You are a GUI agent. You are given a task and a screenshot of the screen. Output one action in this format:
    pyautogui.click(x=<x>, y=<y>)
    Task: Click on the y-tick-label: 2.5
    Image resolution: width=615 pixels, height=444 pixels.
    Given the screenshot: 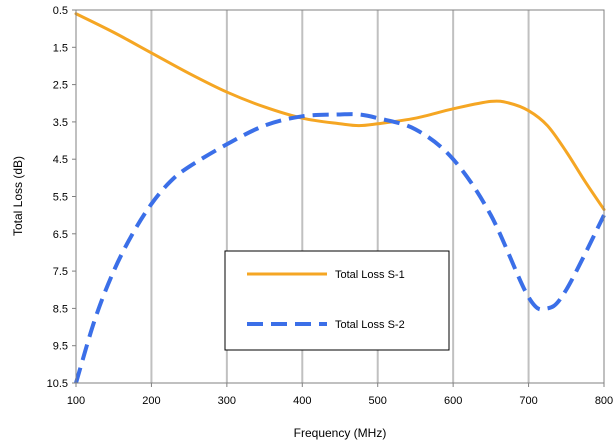 What is the action you would take?
    pyautogui.click(x=60, y=86)
    